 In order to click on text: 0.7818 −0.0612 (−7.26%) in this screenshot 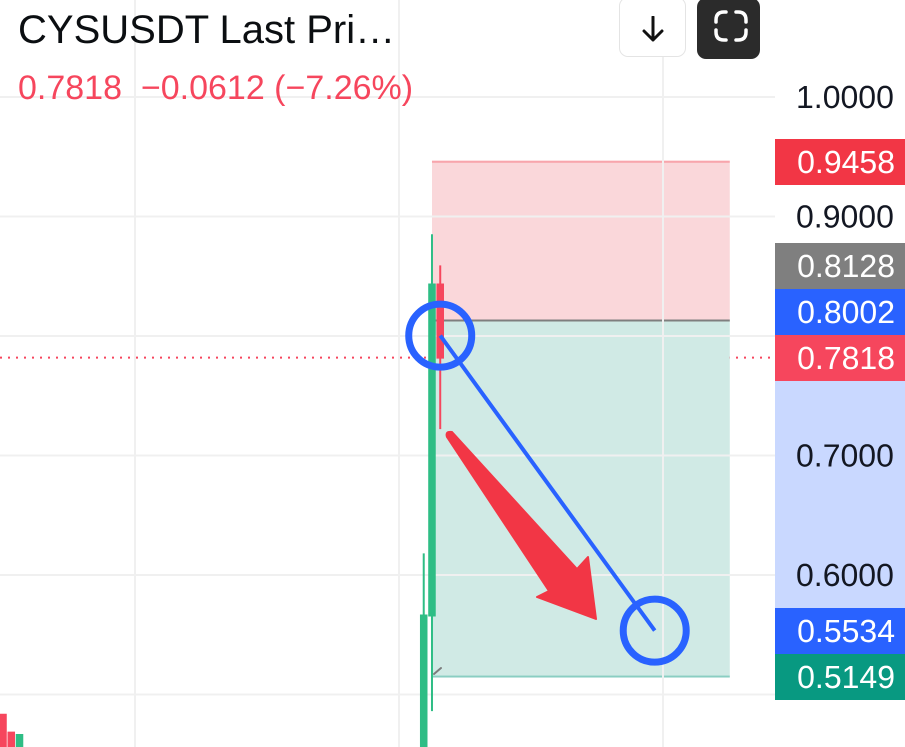, I will do `click(216, 88)`.